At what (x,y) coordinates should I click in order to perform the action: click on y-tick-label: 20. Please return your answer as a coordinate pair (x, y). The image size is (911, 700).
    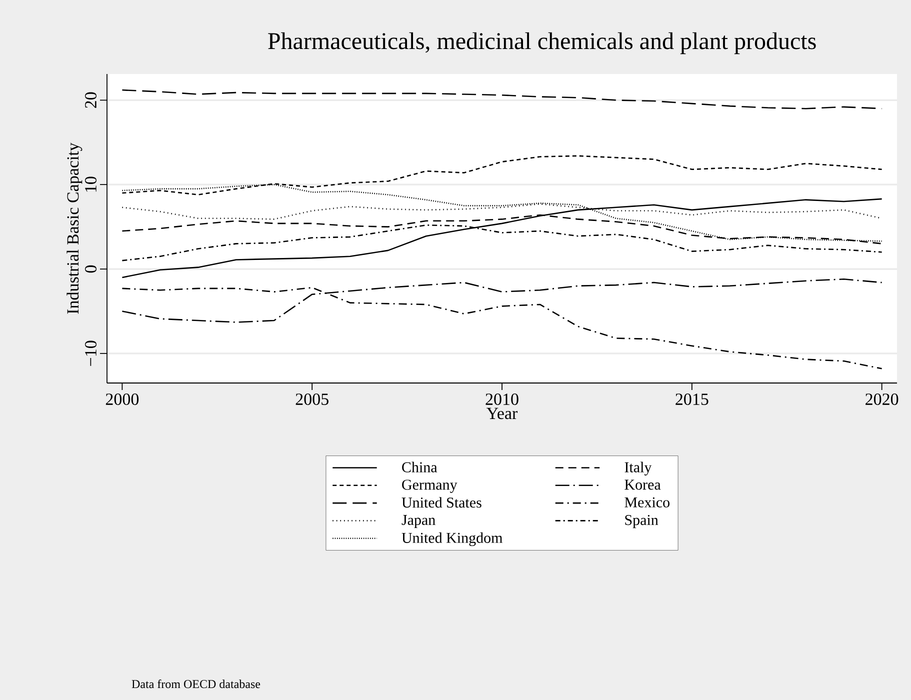
    Looking at the image, I should click on (90, 100).